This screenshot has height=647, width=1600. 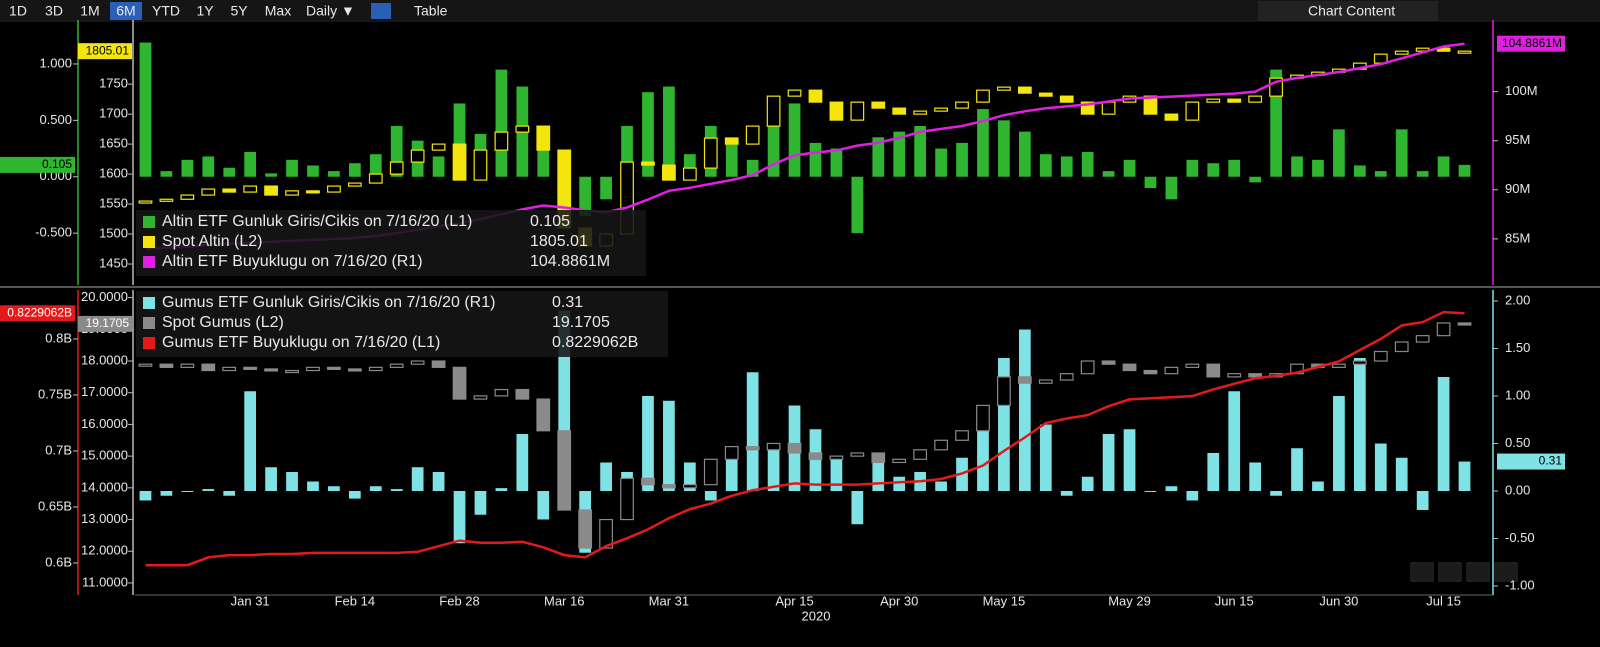 What do you see at coordinates (431, 11) in the screenshot?
I see `table-button: Table` at bounding box center [431, 11].